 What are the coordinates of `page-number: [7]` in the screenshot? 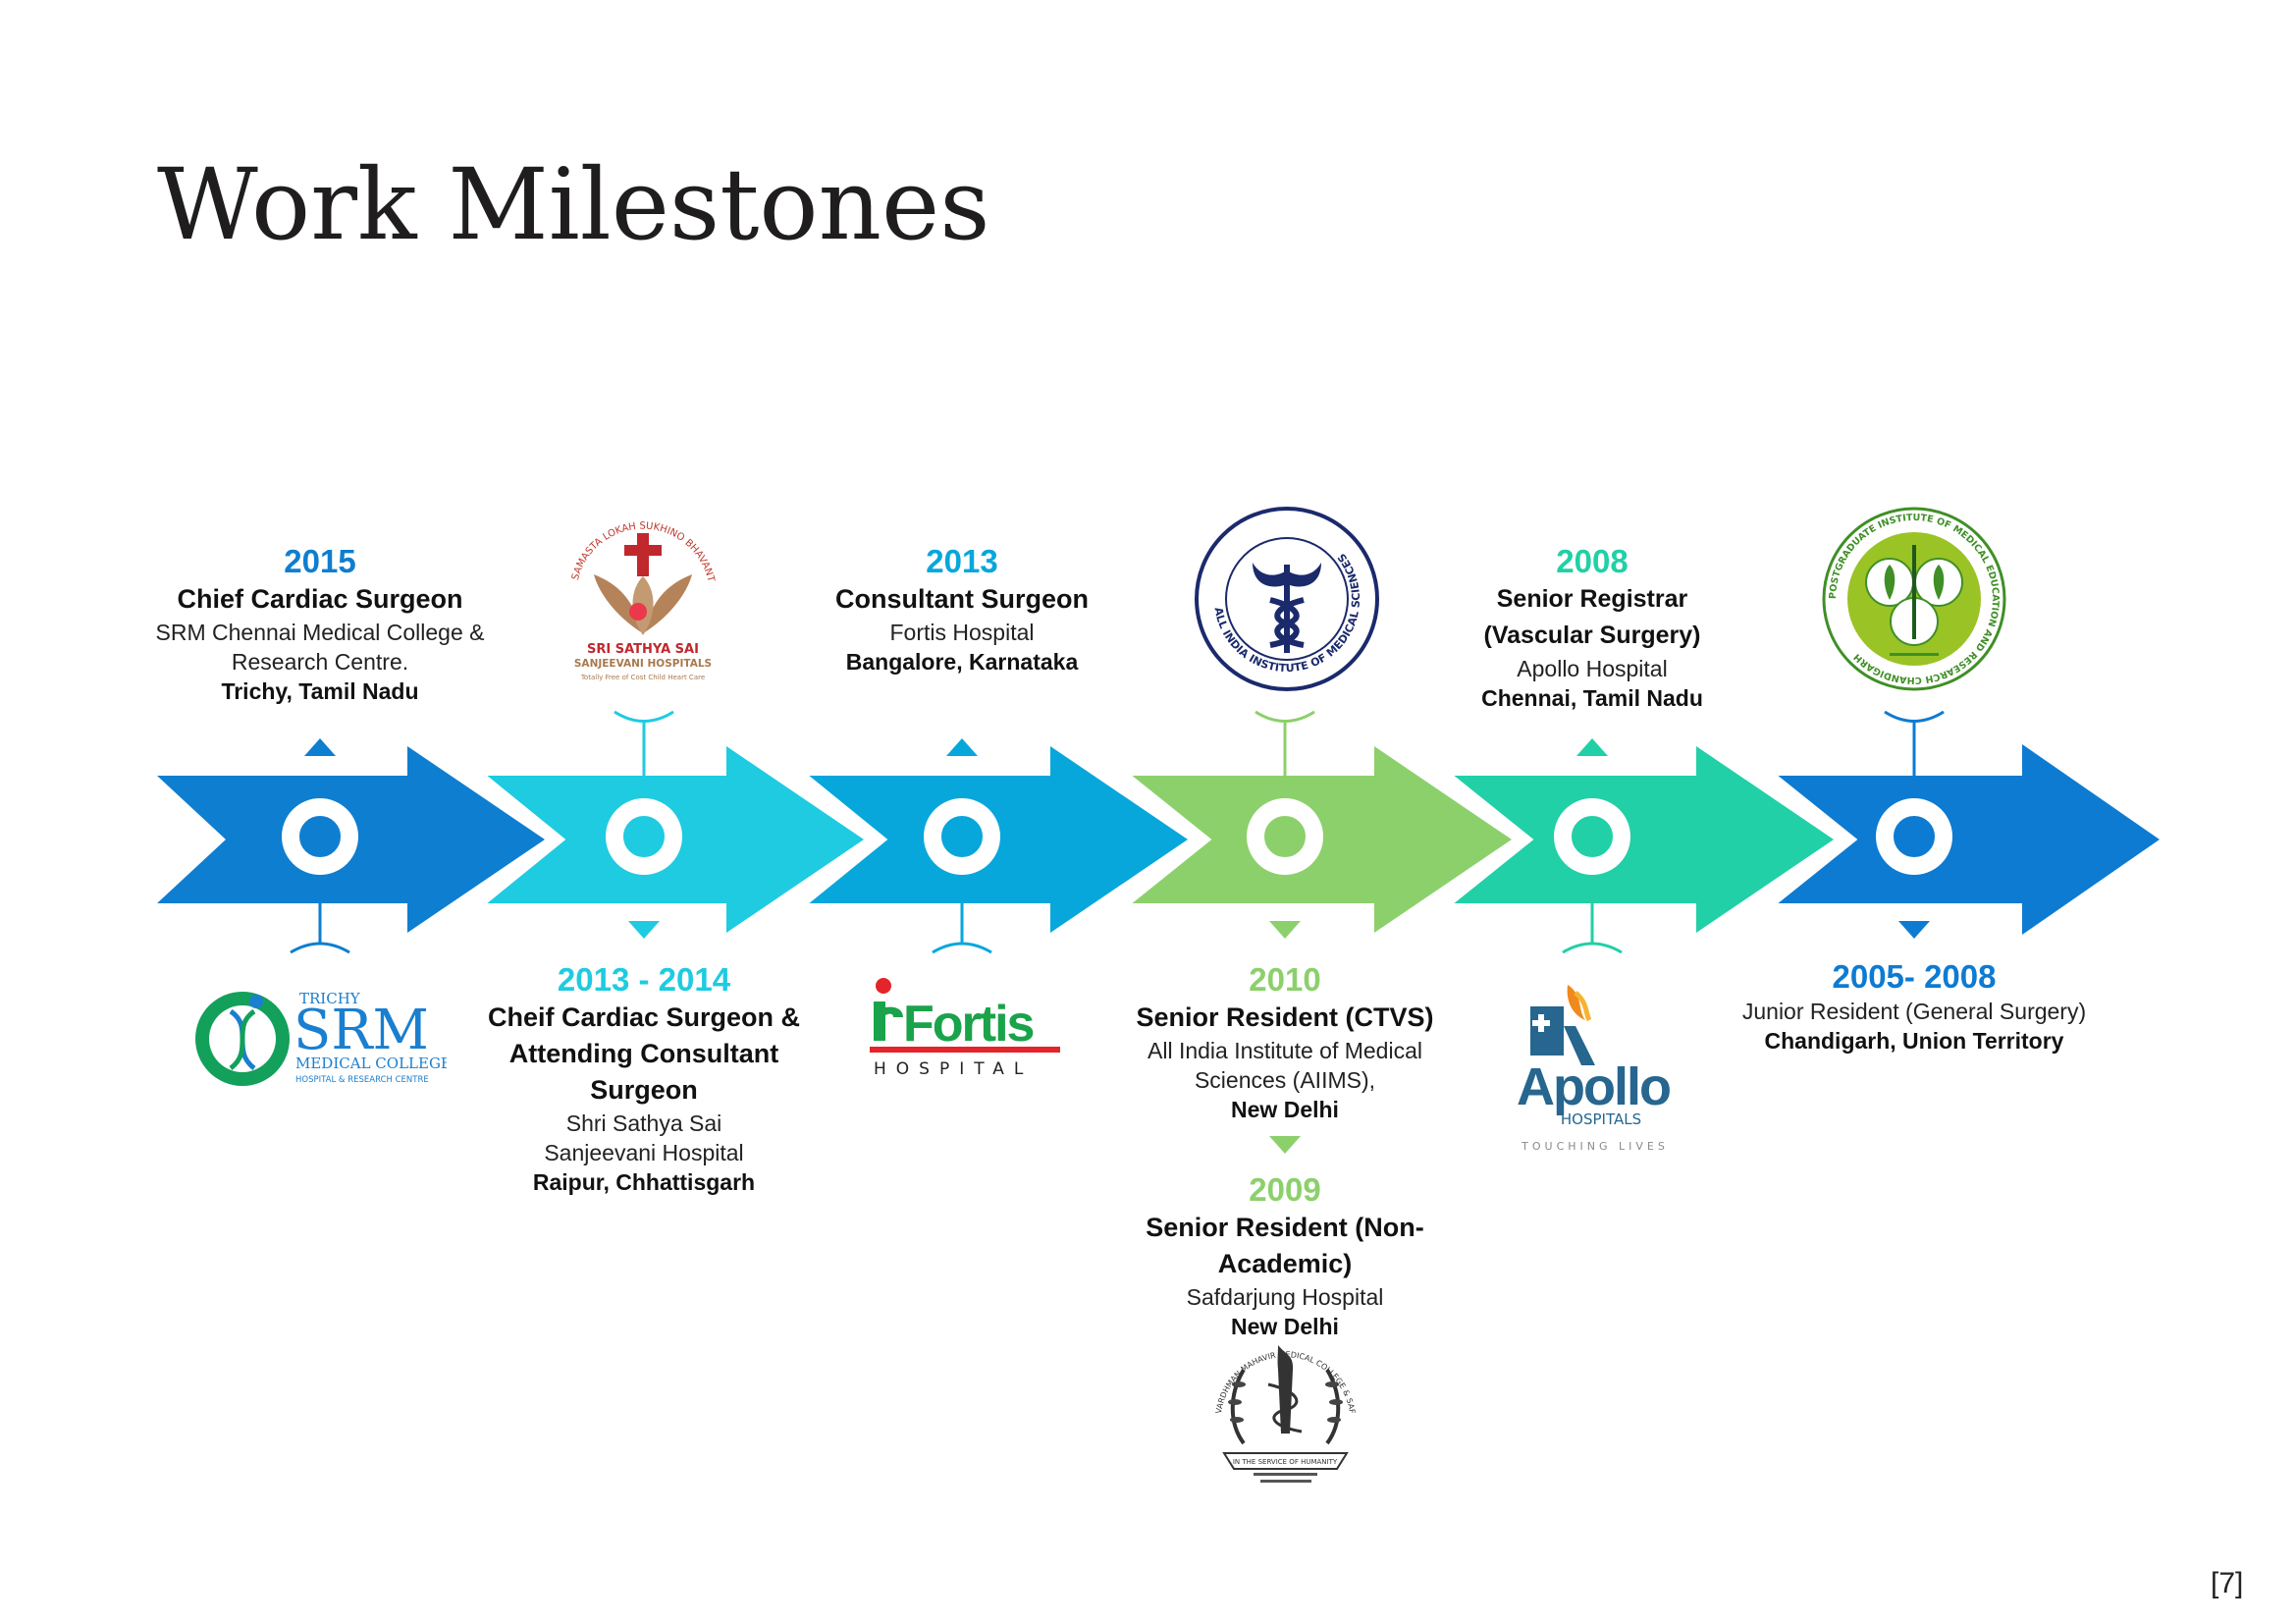 It's located at (2227, 1583).